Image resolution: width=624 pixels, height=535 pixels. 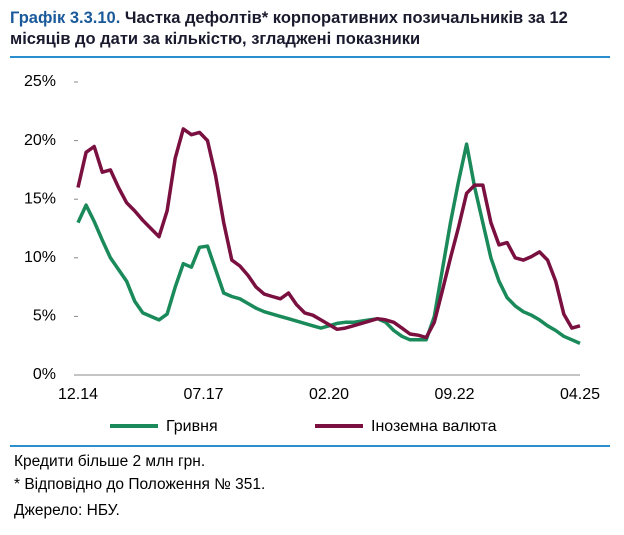 I want to click on title-label: Графік 3.3.10., so click(x=65, y=18).